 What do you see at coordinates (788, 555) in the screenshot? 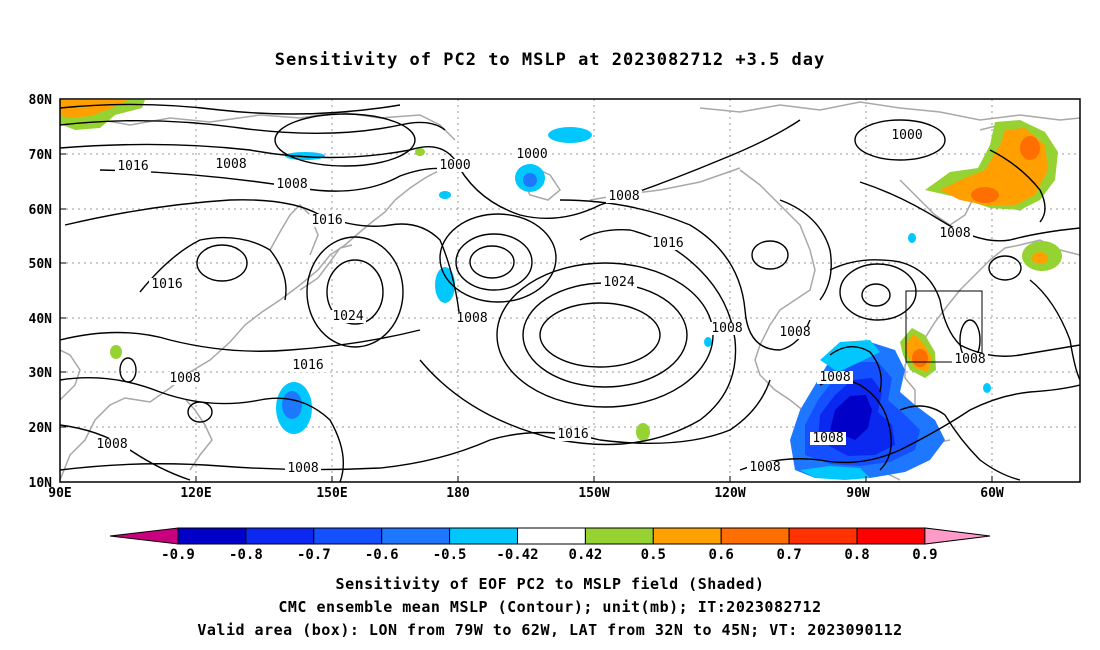
I see `colorbar-tick-label: 0.7` at bounding box center [788, 555].